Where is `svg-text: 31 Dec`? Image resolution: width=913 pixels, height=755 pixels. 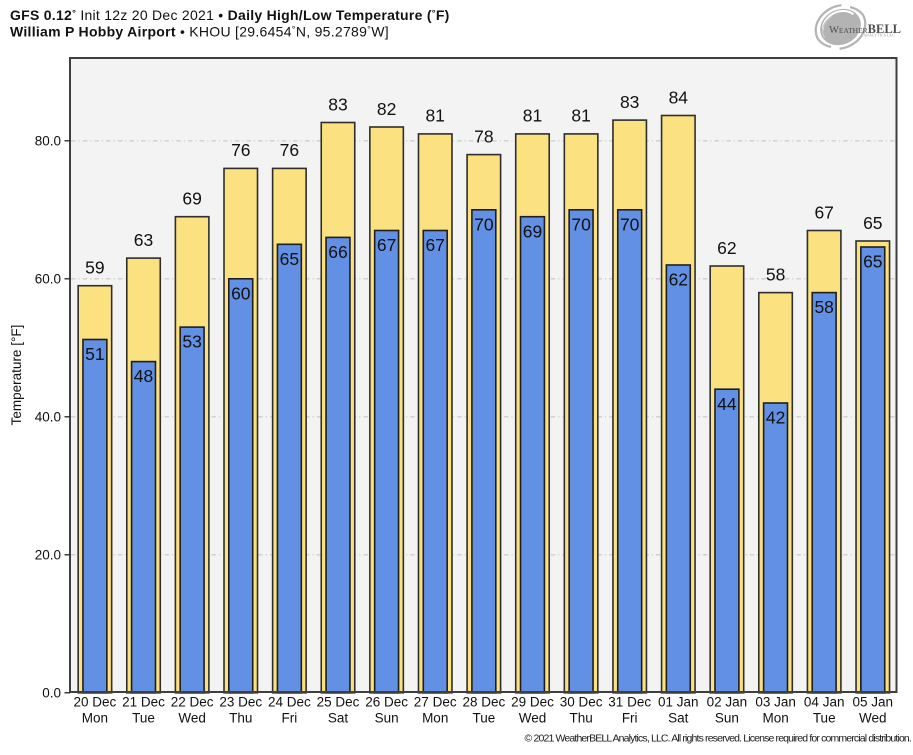 svg-text: 31 Dec is located at coordinates (629, 702).